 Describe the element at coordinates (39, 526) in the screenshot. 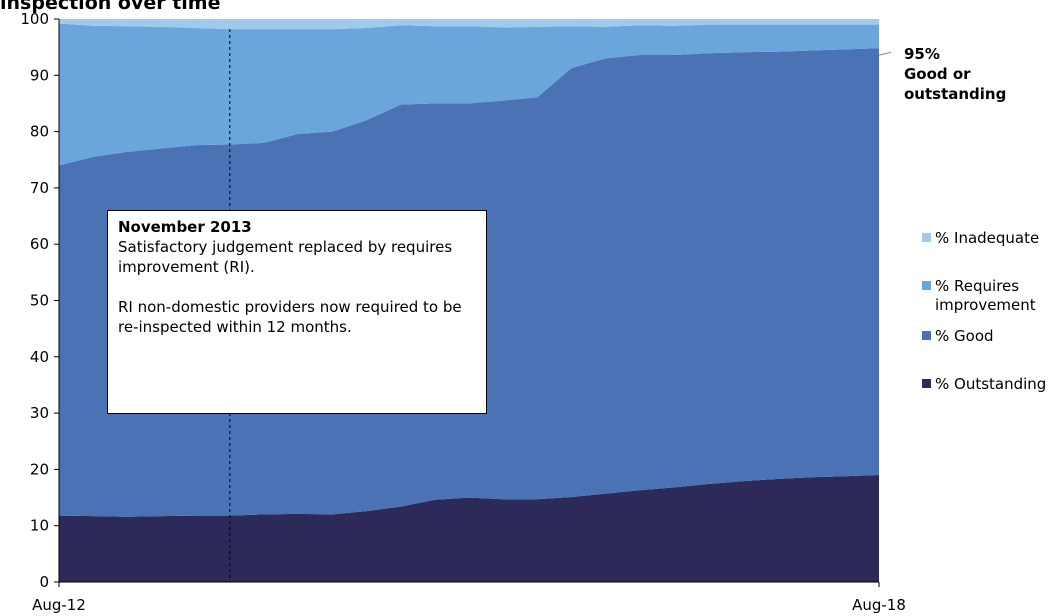

I see `y-tick-label: 10` at that location.